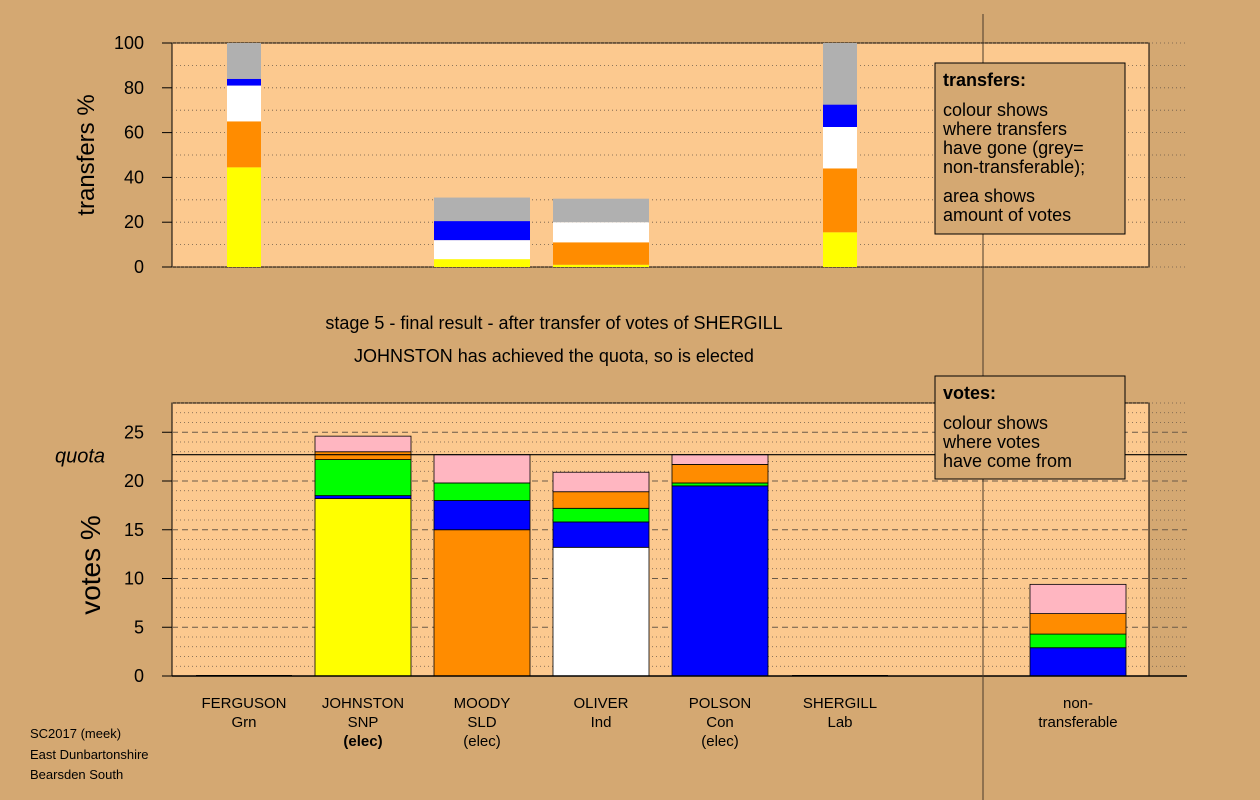 Image resolution: width=1260 pixels, height=800 pixels. What do you see at coordinates (601, 722) in the screenshot?
I see `candidate-label-line: Ind` at bounding box center [601, 722].